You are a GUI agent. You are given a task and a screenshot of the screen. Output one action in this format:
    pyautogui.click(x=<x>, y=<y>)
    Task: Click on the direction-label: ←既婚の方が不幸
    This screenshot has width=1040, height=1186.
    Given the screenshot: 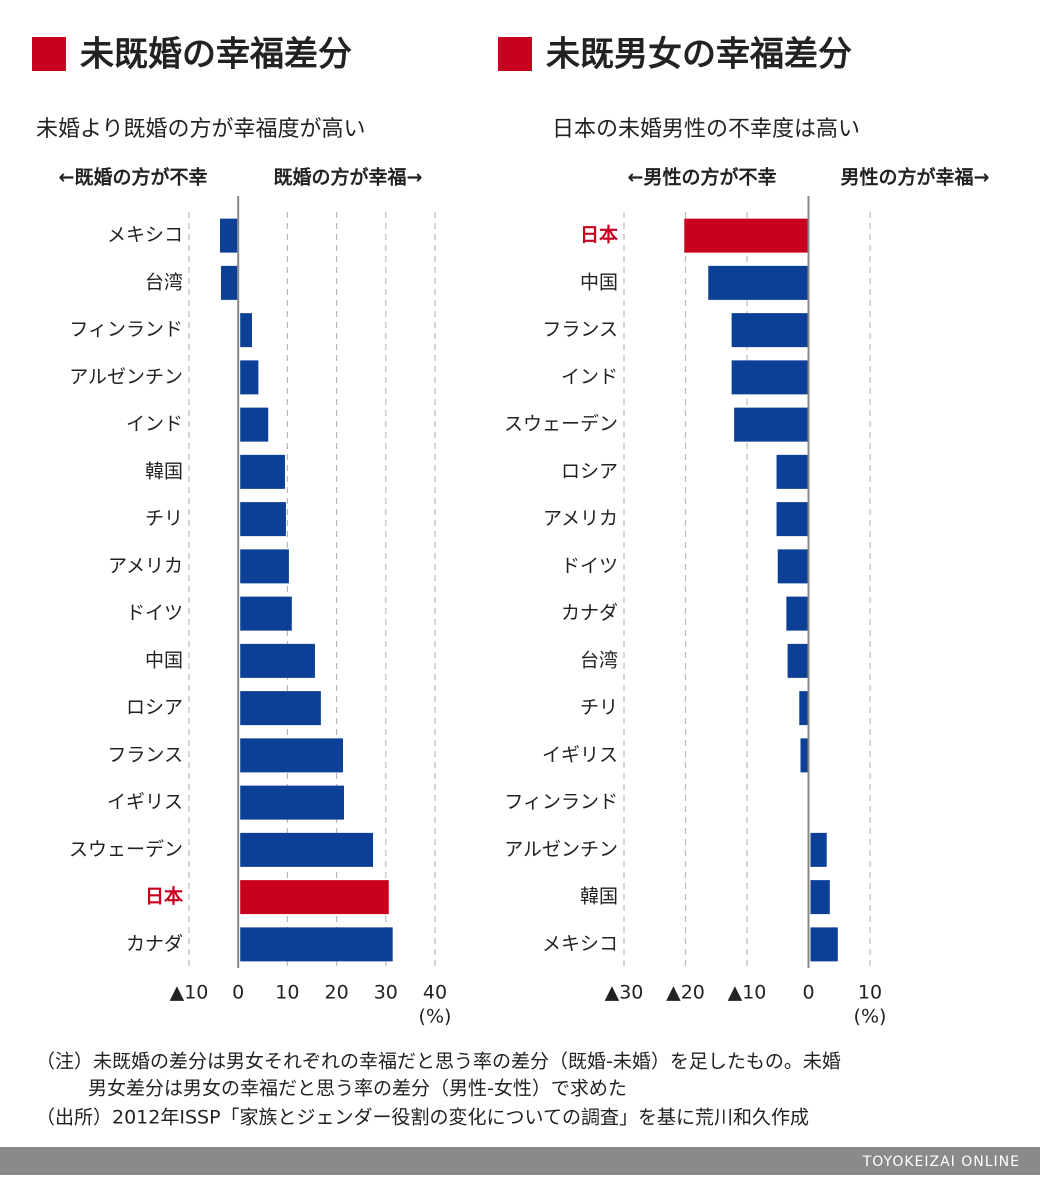 What is the action you would take?
    pyautogui.click(x=133, y=177)
    